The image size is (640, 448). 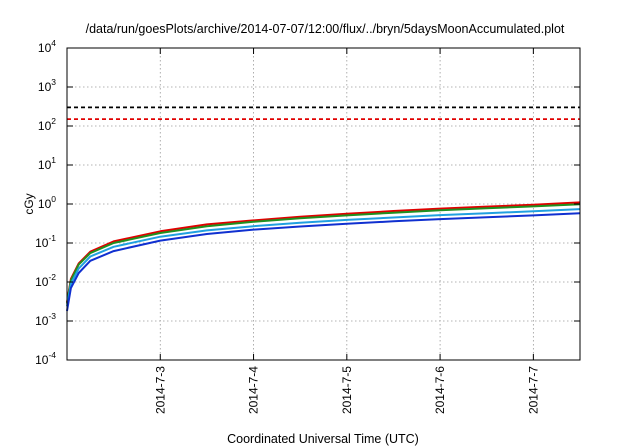 What do you see at coordinates (323, 113) in the screenshot?
I see `reference-lines` at bounding box center [323, 113].